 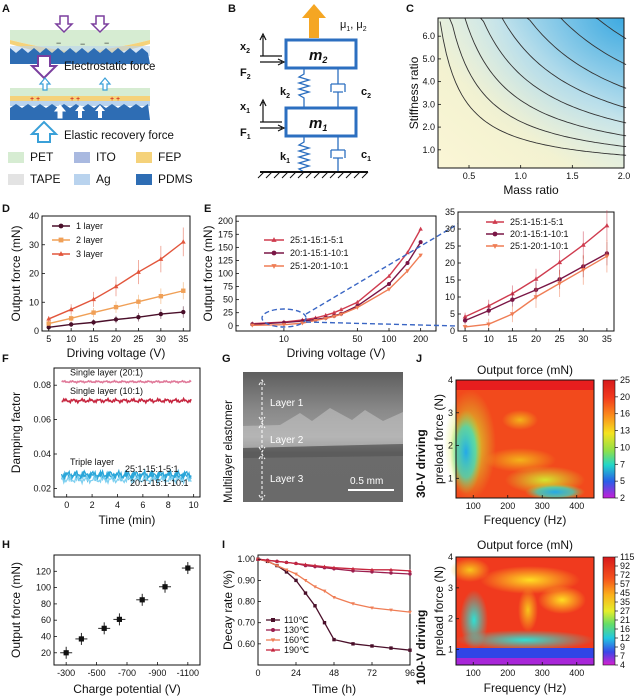 I want to click on j-top-side-label: 30-V driving, so click(x=421, y=463).